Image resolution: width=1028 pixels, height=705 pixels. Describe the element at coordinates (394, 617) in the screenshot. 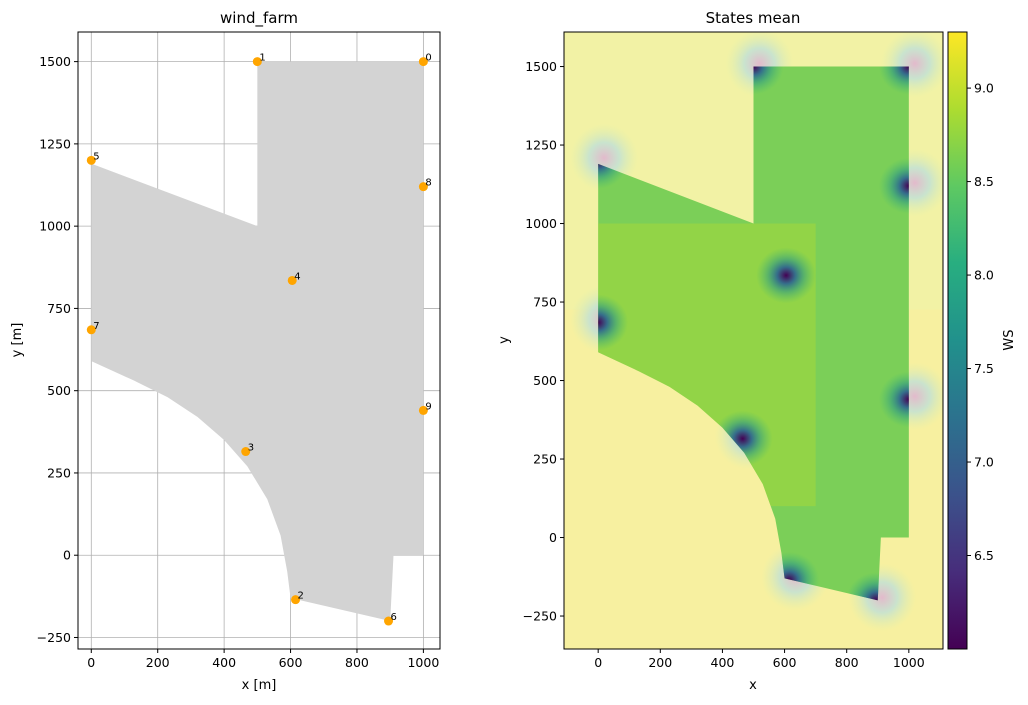

I see `turbine-label-6: 6` at that location.